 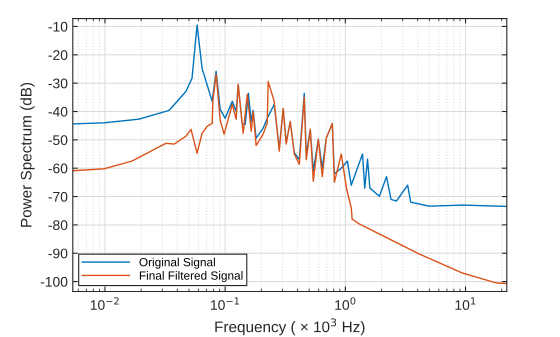 I want to click on y-tick-label: -80, so click(x=58, y=225).